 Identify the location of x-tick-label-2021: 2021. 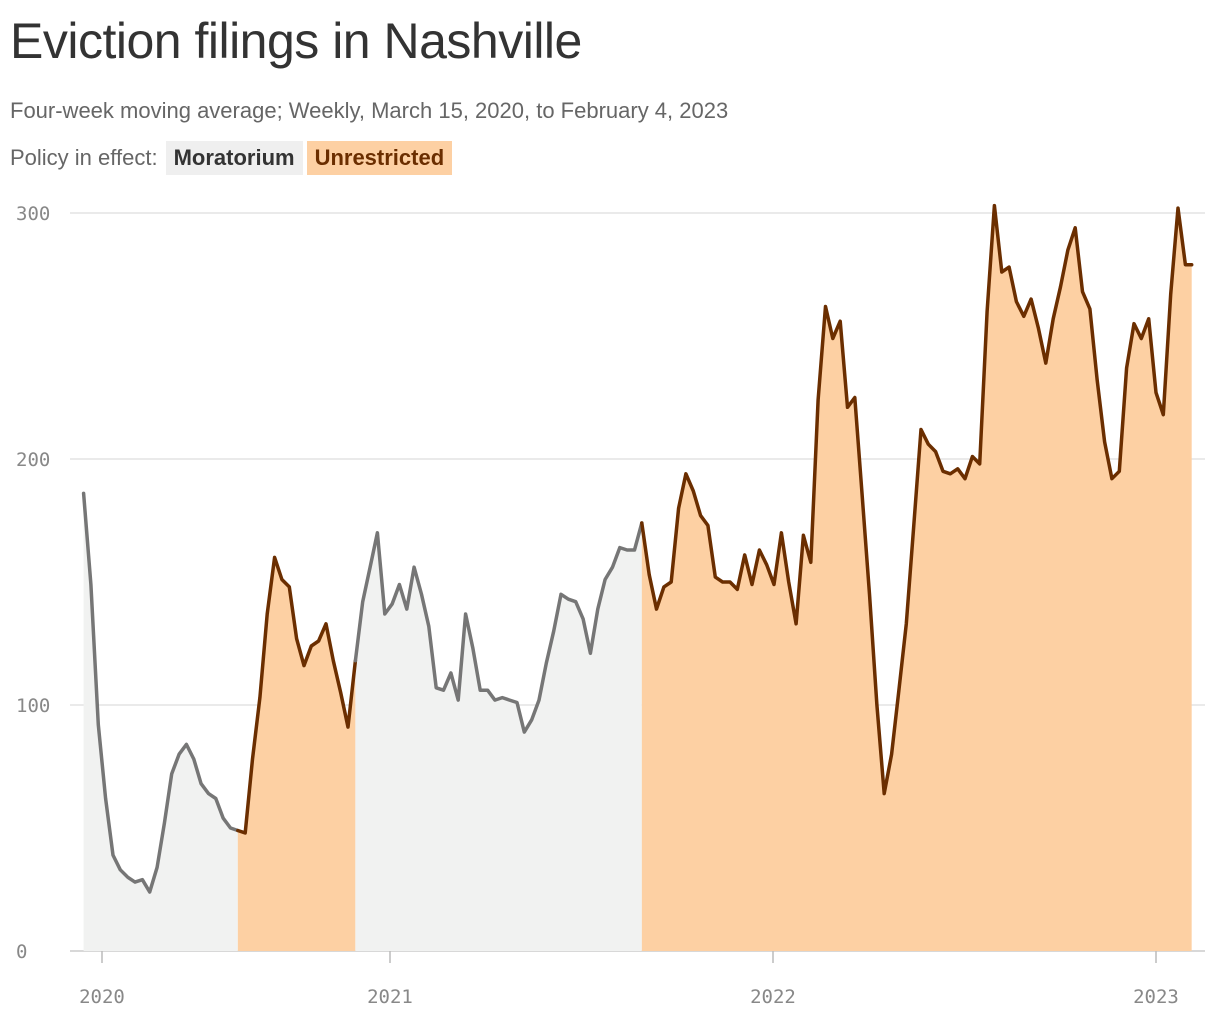
(390, 997).